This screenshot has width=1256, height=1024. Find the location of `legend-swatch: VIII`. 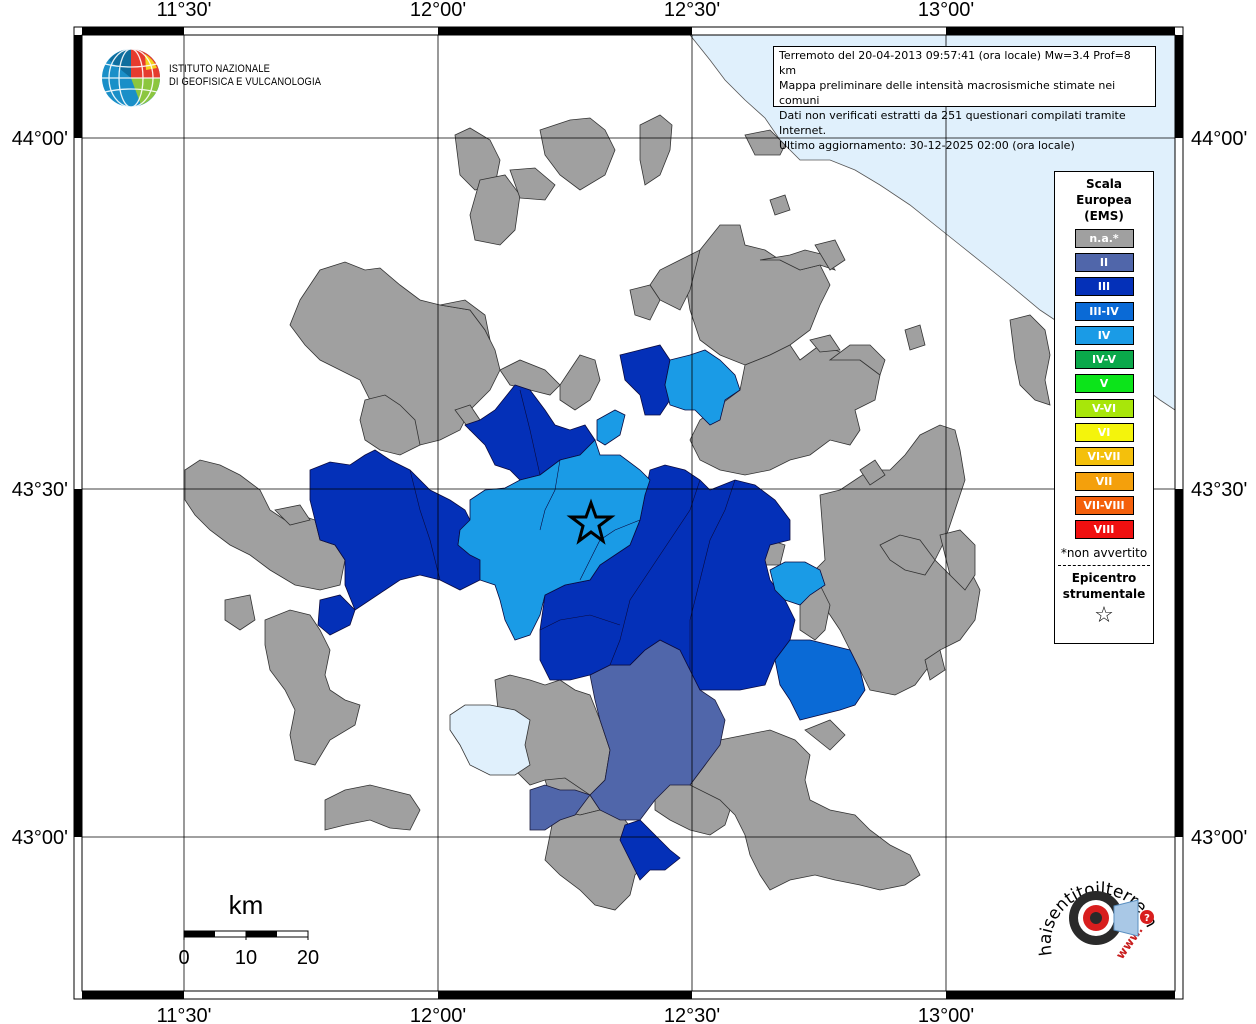

legend-swatch: VIII is located at coordinates (1104, 530).